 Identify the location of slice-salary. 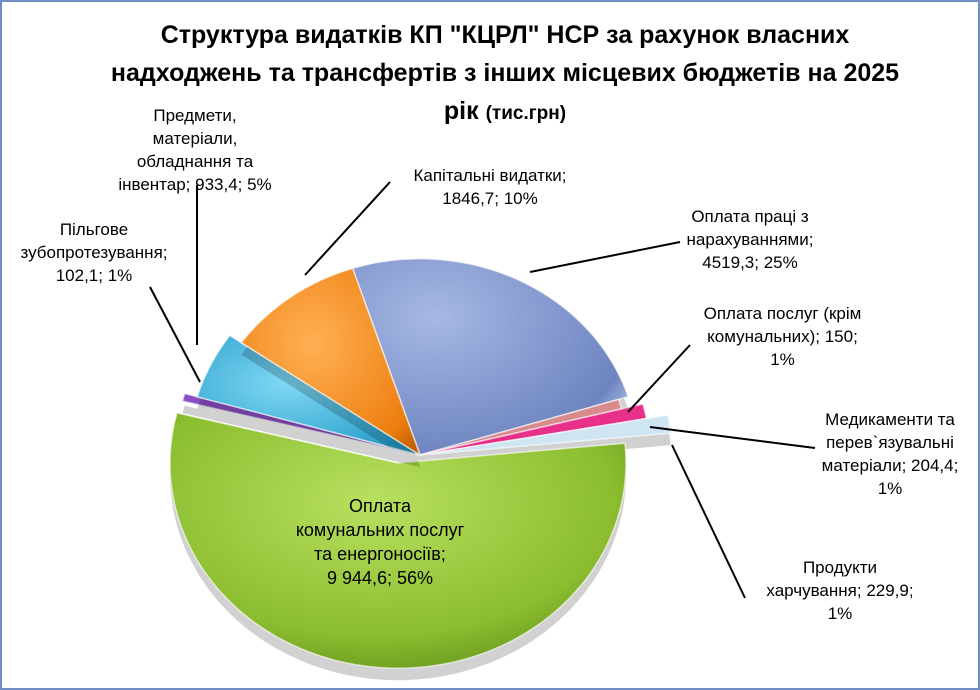
(490, 357).